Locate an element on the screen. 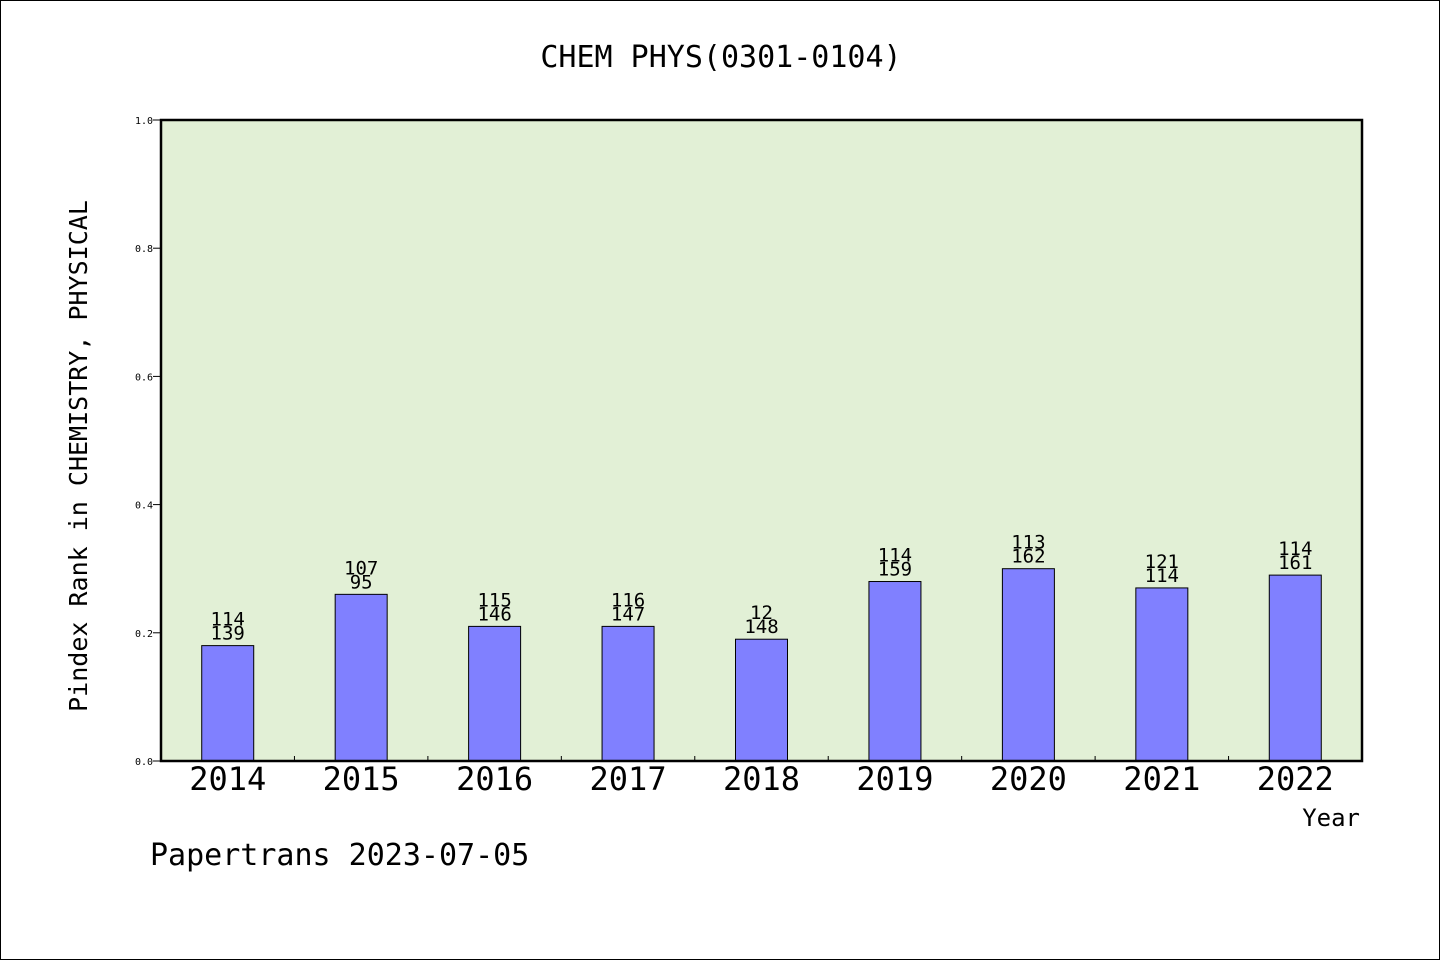 This screenshot has width=1440, height=961. chart-title: CHEM PHYS(0301-0104) is located at coordinates (720, 57).